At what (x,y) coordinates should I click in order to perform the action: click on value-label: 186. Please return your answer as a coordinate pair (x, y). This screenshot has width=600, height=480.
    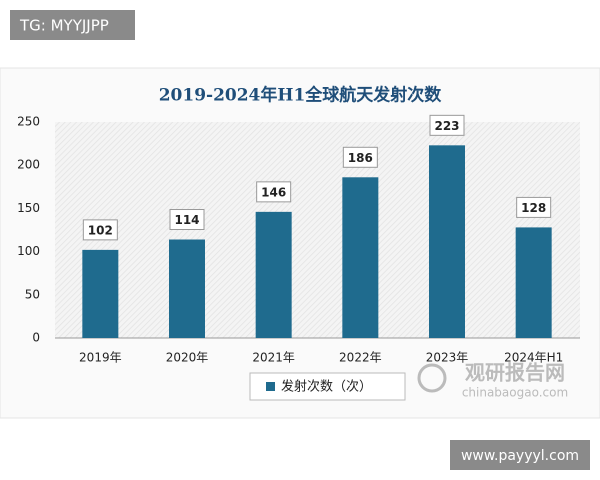
    Looking at the image, I should click on (360, 158).